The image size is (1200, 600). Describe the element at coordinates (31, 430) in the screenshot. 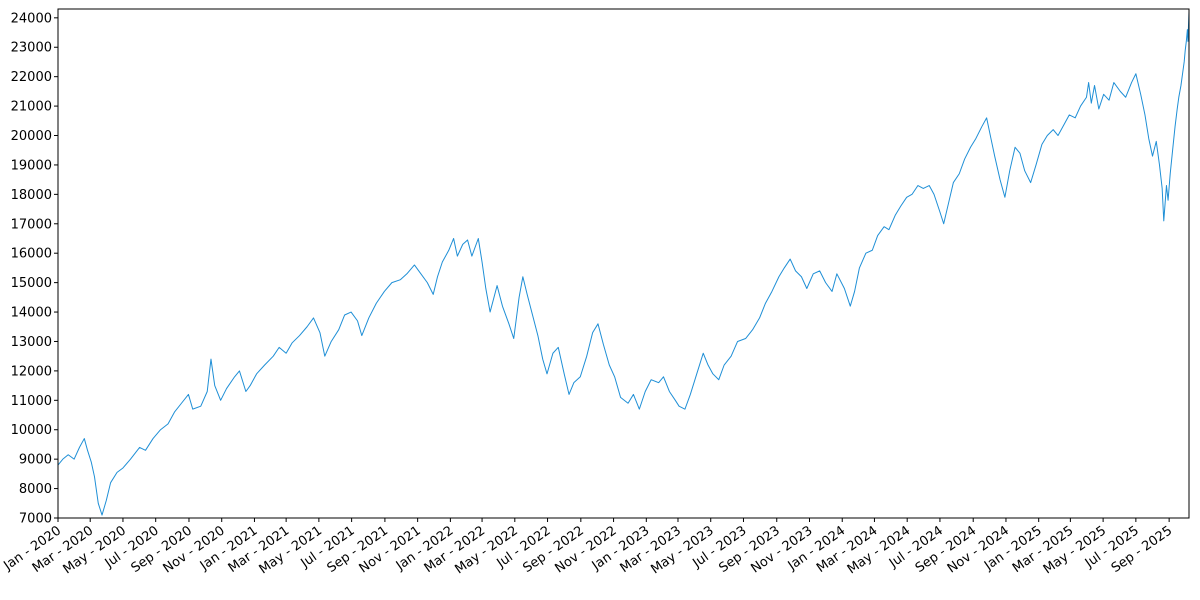

I see `y-tick-label: 10000` at that location.